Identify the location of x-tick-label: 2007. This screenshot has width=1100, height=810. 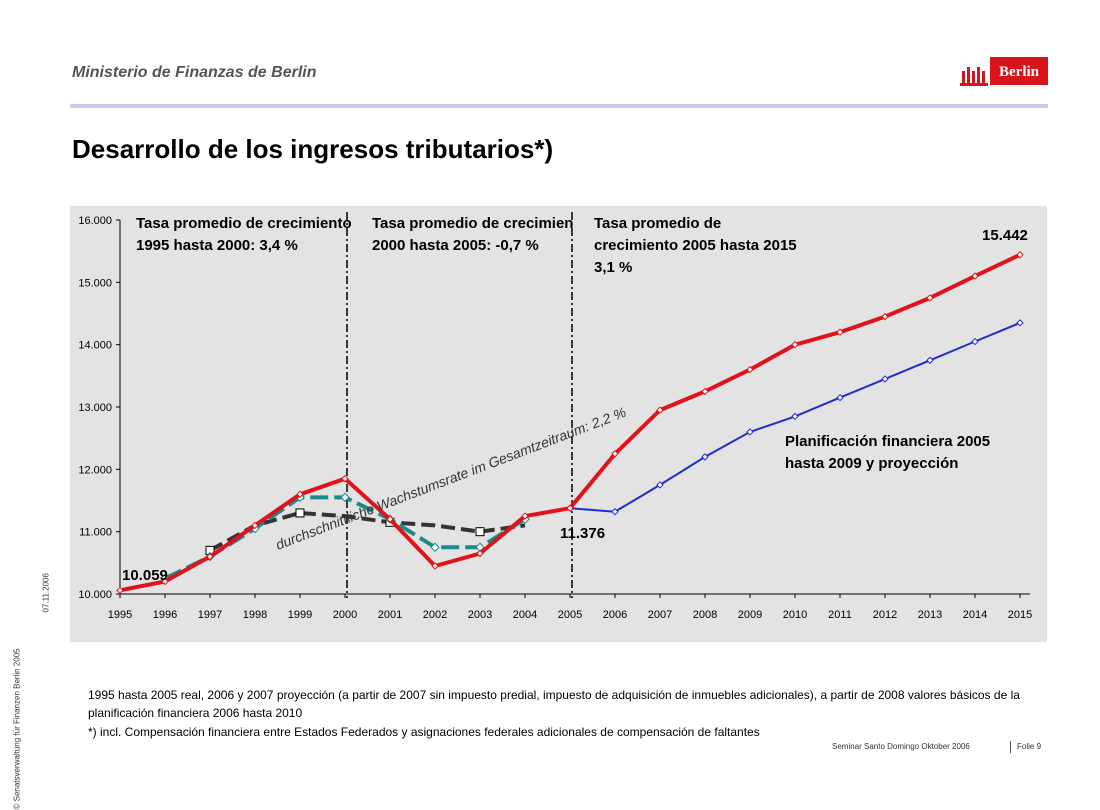
(660, 615).